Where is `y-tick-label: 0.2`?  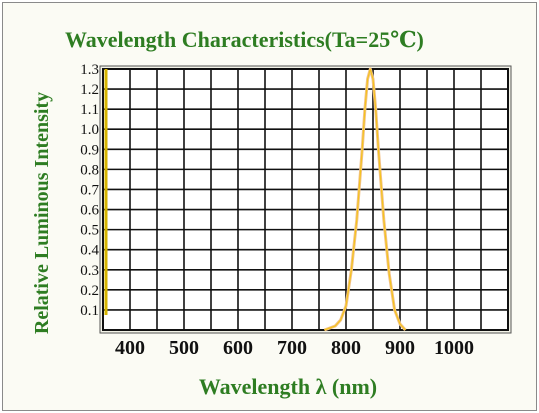 y-tick-label: 0.2 is located at coordinates (89, 291).